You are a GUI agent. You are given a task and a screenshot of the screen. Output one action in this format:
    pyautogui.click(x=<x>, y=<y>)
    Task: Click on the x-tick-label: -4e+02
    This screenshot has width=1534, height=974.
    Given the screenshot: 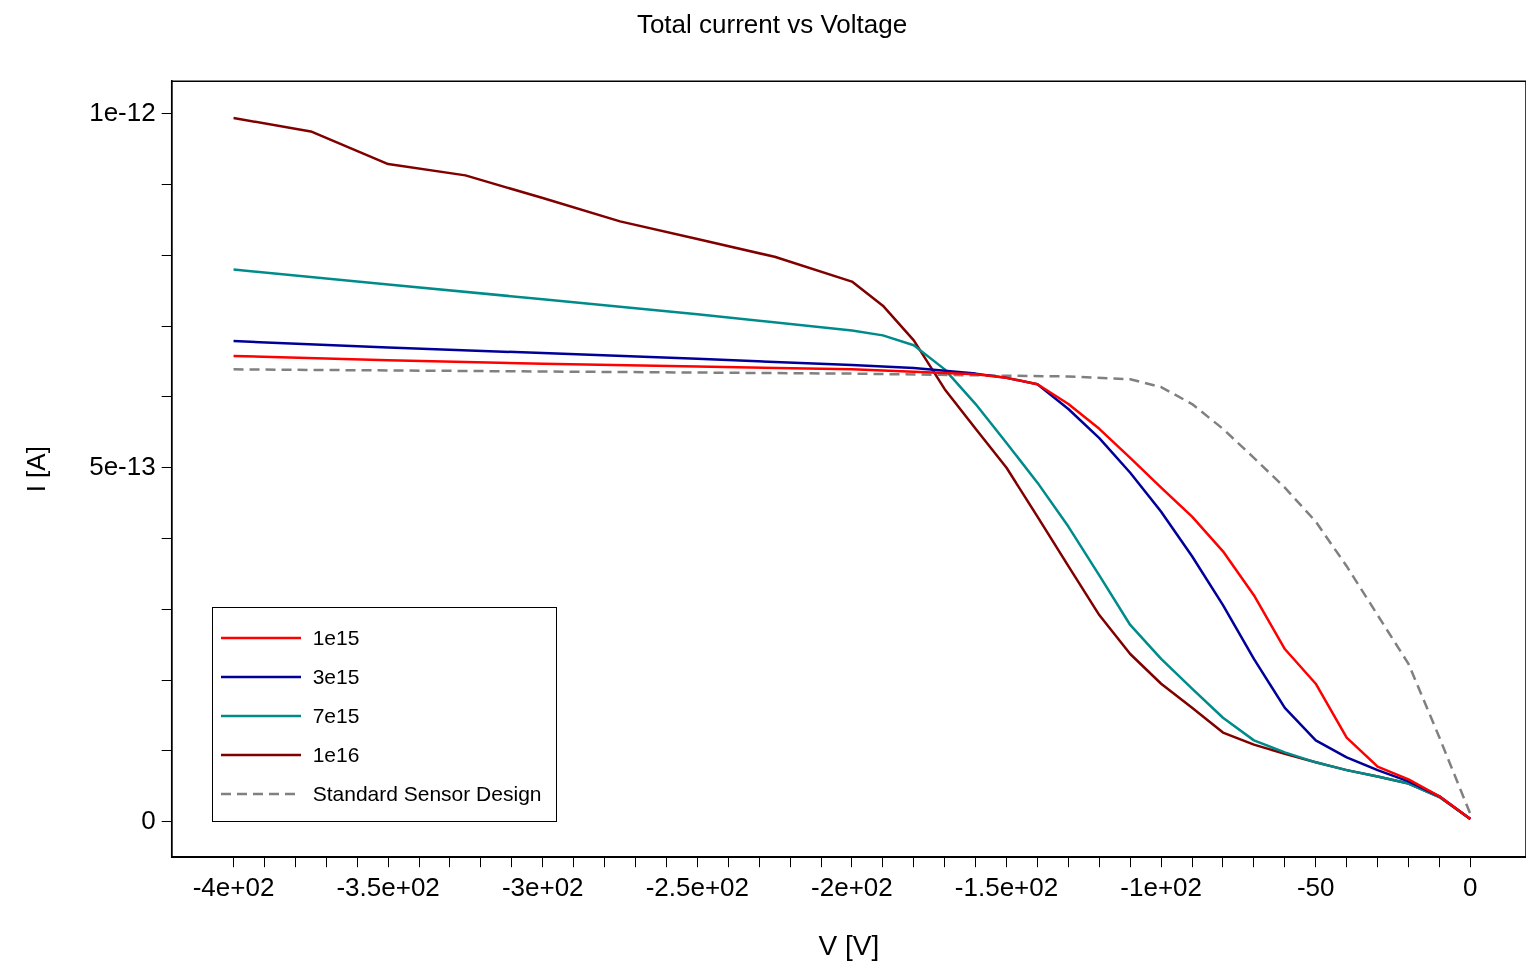 What is the action you would take?
    pyautogui.click(x=233, y=886)
    